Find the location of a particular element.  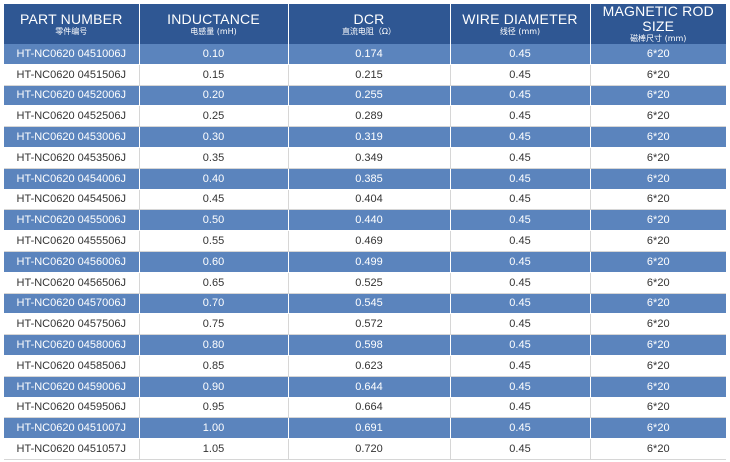

table-row: HT-NC0620 0453506J 0.35 0.349 0.45 6*20 is located at coordinates (365, 158).